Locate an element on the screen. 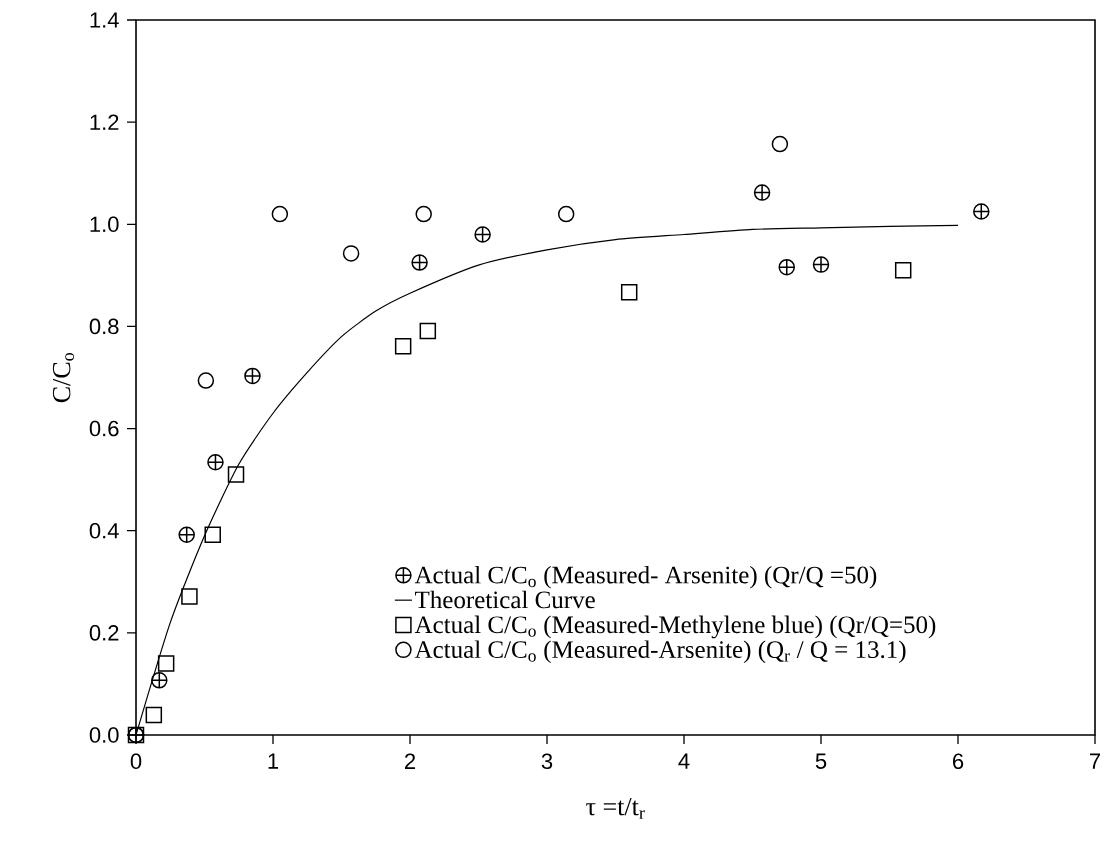 The height and width of the screenshot is (867, 1108). y-tick-label: 1.0 is located at coordinates (104, 224).